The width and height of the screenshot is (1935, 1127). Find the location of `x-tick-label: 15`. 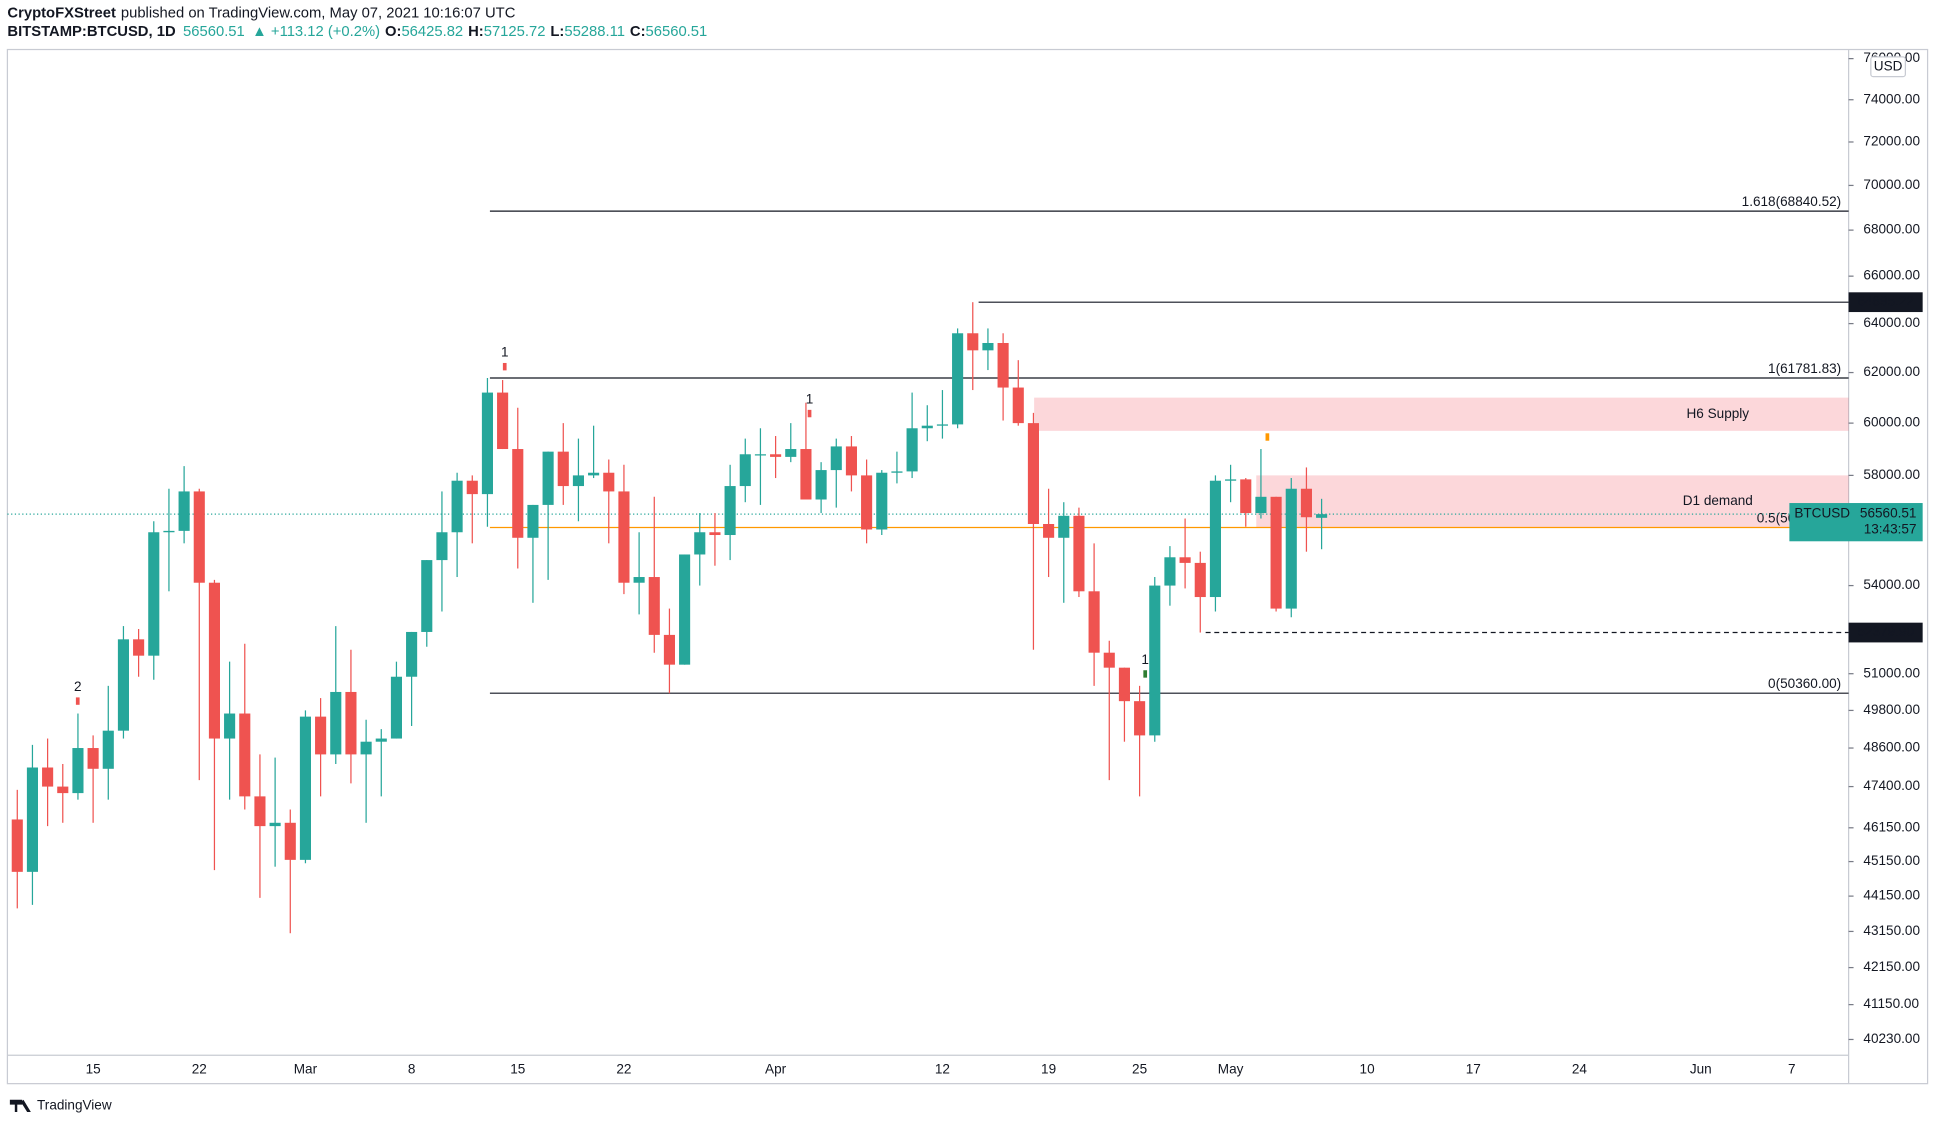

x-tick-label: 15 is located at coordinates (93, 1069).